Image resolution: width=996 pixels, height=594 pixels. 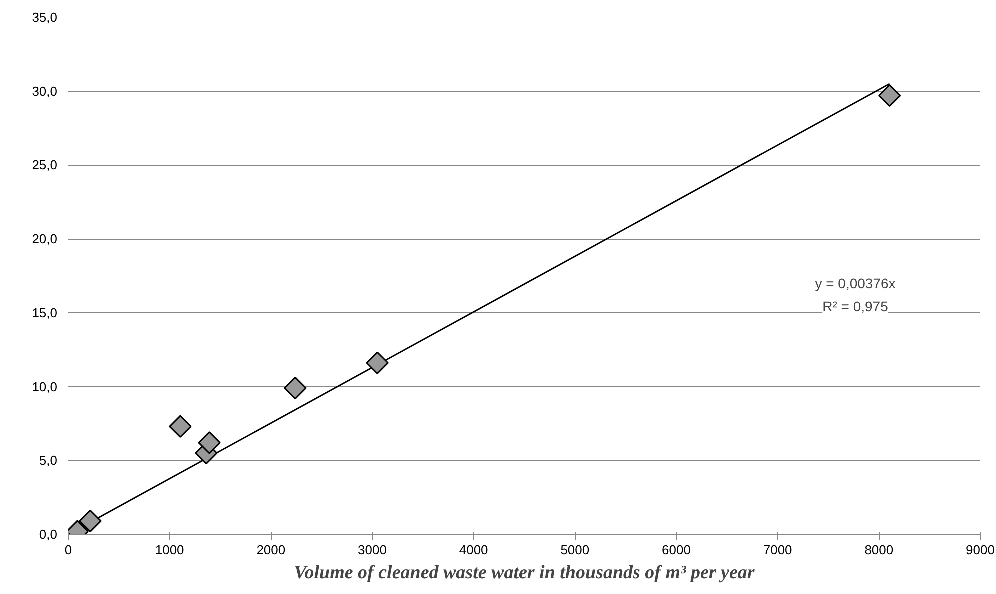 What do you see at coordinates (45, 386) in the screenshot?
I see `y-tick-label: 10,0` at bounding box center [45, 386].